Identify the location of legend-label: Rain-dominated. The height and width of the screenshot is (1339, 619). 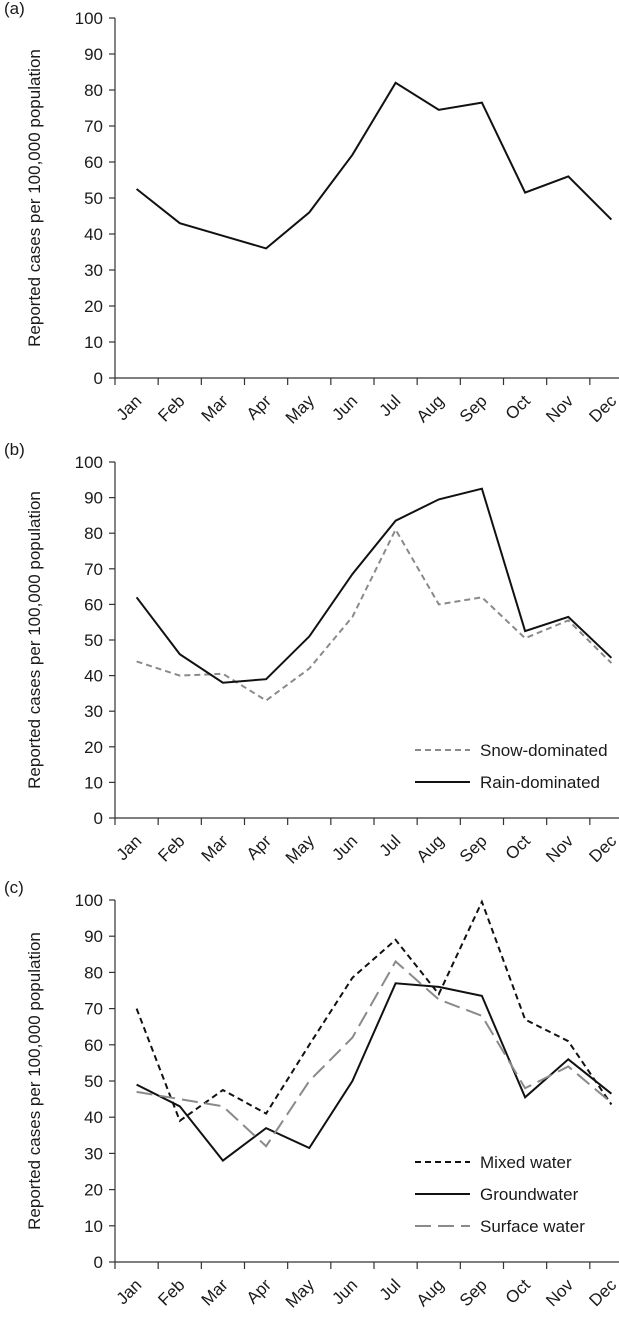
(540, 782).